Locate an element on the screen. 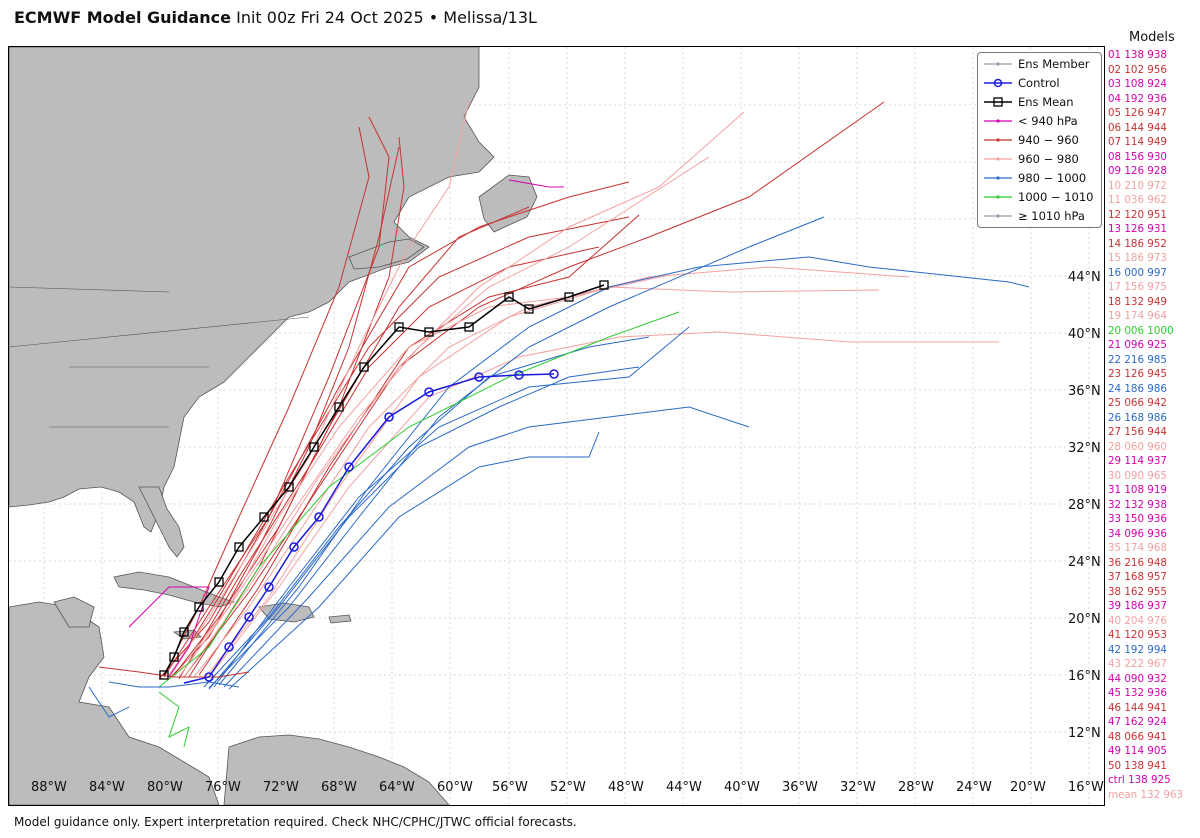 Image resolution: width=1200 pixels, height=838 pixels. model-item: 16 000 997 is located at coordinates (1137, 272).